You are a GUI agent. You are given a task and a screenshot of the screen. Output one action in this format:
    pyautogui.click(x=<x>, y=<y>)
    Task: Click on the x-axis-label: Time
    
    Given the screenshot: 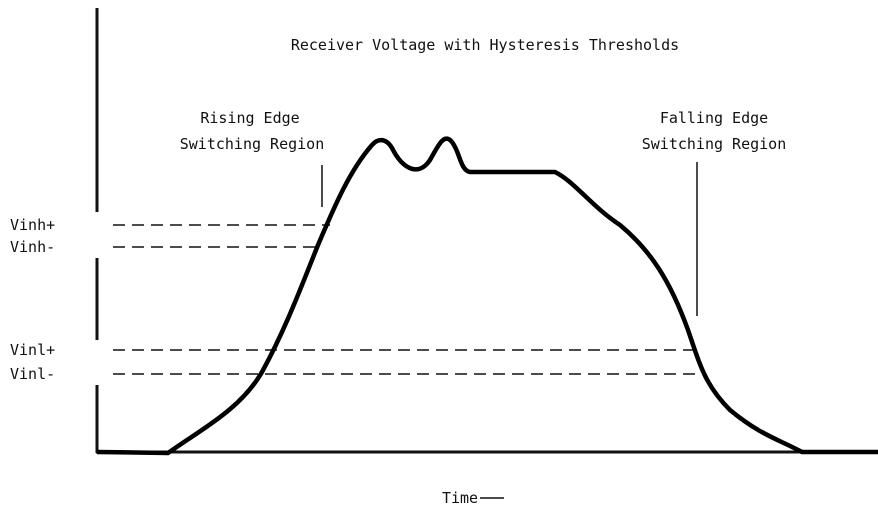 What is the action you would take?
    pyautogui.click(x=460, y=498)
    